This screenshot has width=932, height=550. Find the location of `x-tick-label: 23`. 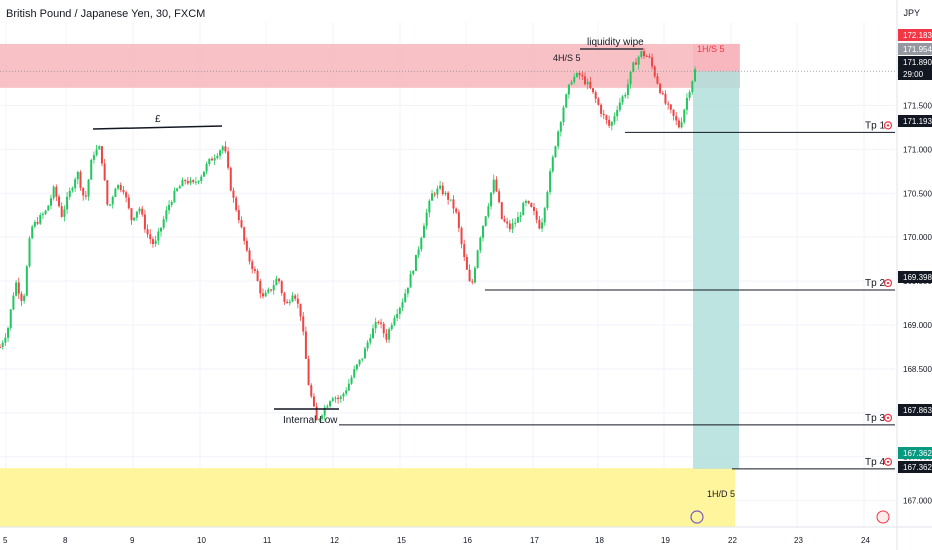

x-tick-label: 23 is located at coordinates (798, 540).